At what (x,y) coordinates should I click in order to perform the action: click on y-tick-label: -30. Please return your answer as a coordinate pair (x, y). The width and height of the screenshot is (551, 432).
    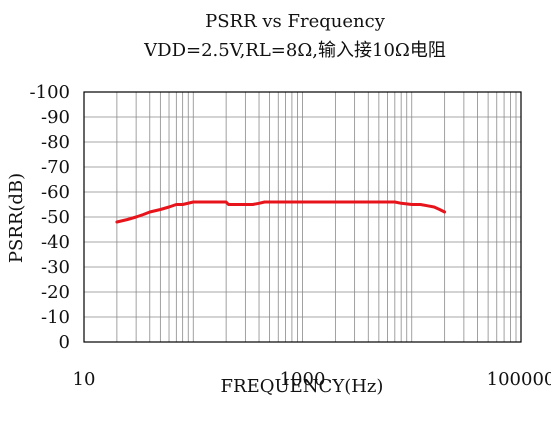
    Looking at the image, I should click on (55, 267).